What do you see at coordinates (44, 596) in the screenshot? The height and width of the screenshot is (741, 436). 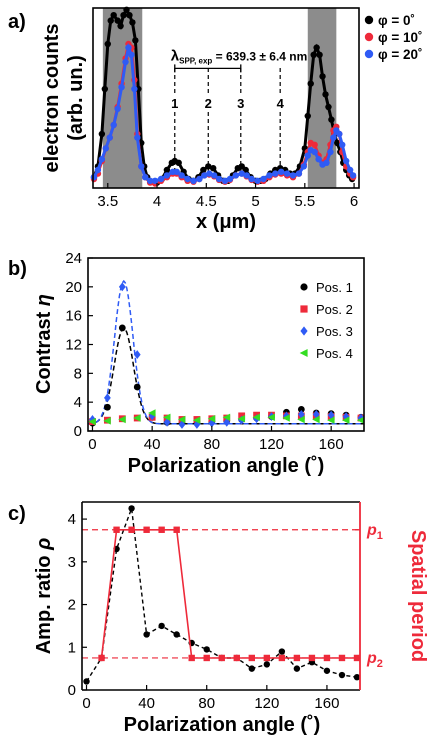 I see `y-axis-label: Amp. ratio ρ` at bounding box center [44, 596].